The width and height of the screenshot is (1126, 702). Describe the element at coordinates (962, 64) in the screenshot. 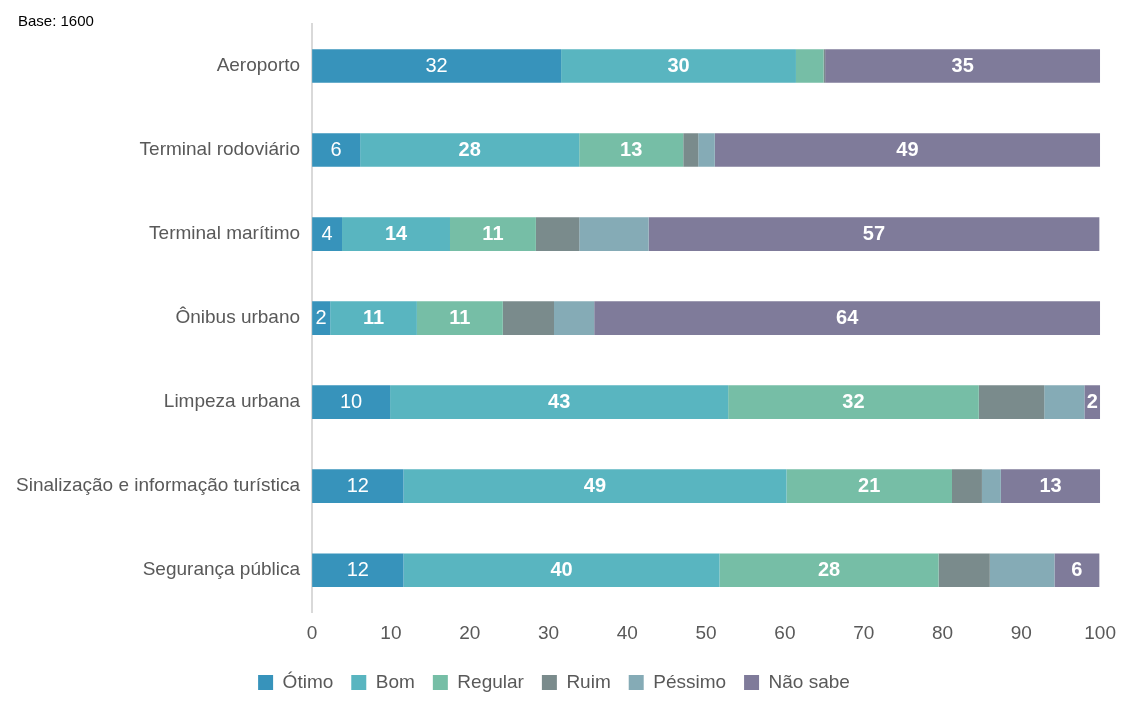

I see `data-label: 35` at that location.